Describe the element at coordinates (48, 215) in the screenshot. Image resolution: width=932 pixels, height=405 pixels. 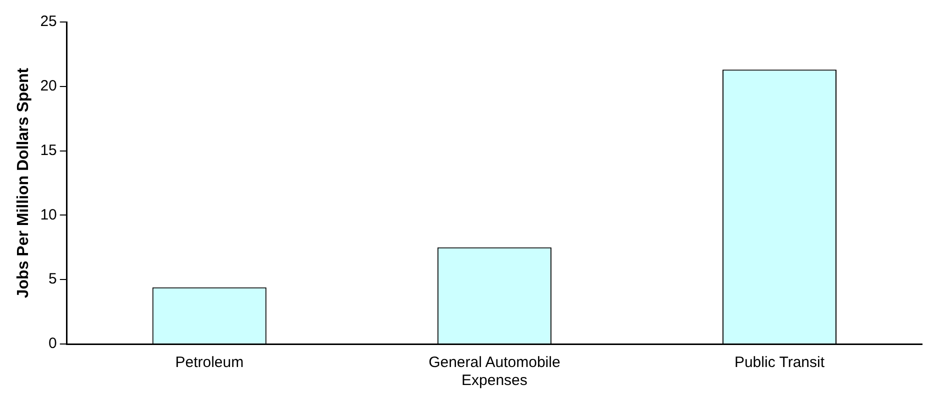
I see `y-tick-label: 10` at that location.